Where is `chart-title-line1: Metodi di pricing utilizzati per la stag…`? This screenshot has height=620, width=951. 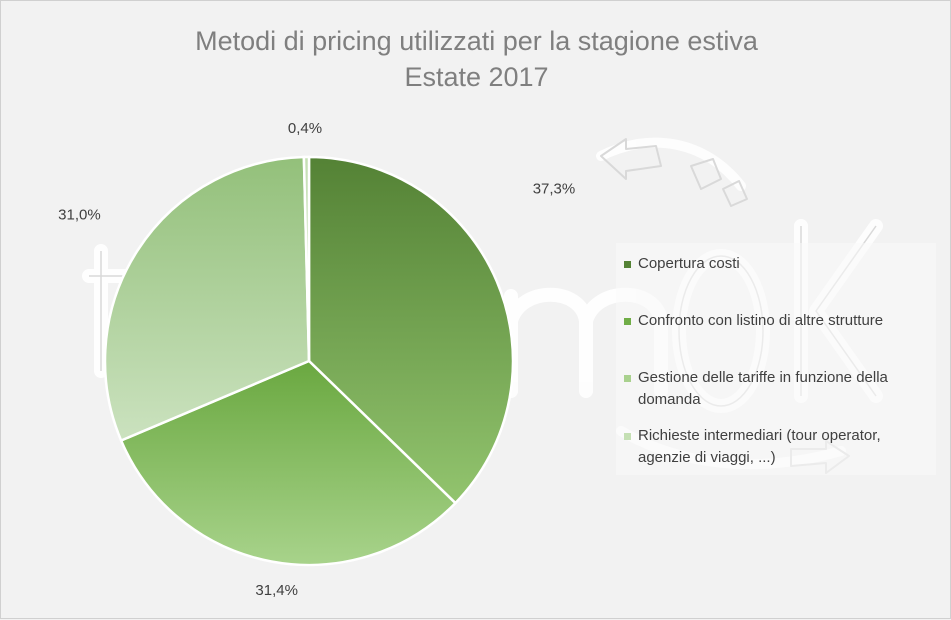 chart-title-line1: Metodi di pricing utilizzati per la stag… is located at coordinates (476, 41).